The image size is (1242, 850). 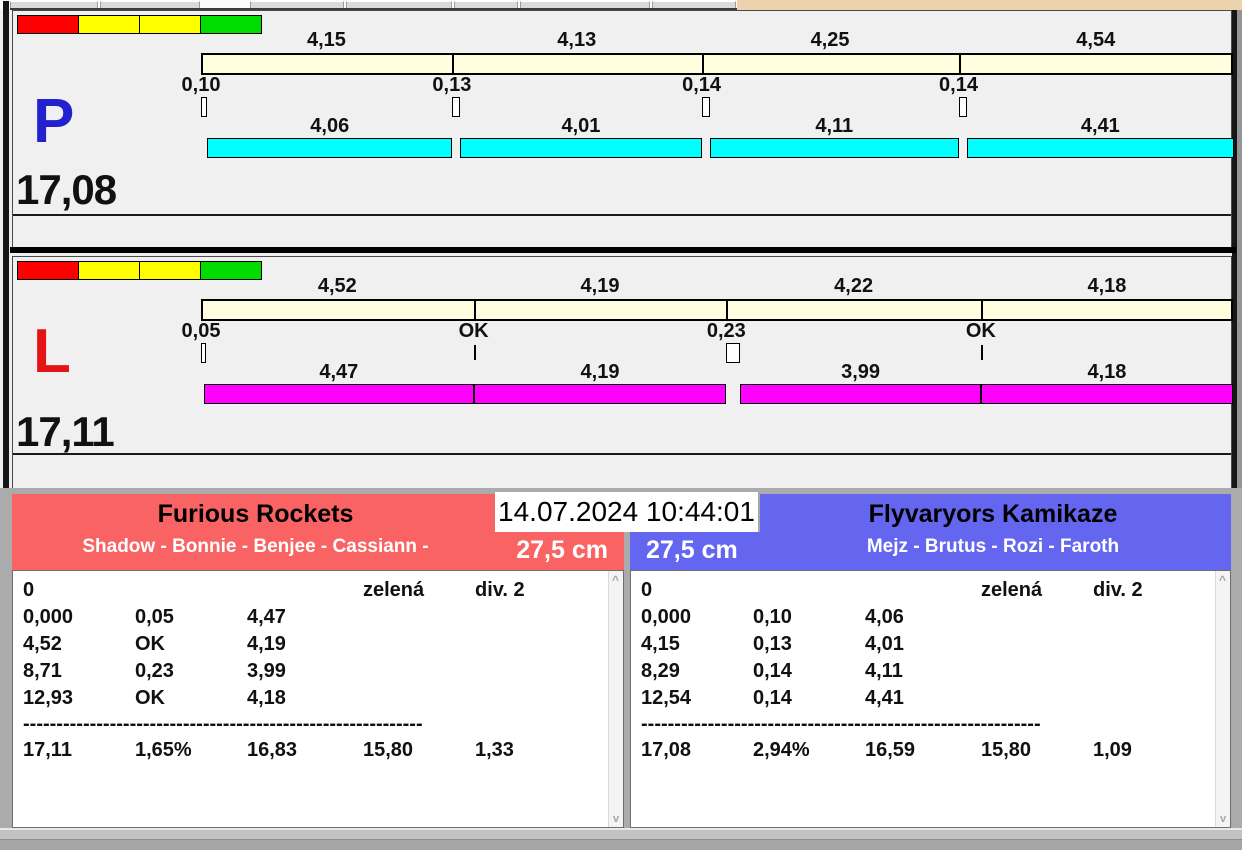 What do you see at coordinates (666, 750) in the screenshot?
I see `table-total-cell: 17,08` at bounding box center [666, 750].